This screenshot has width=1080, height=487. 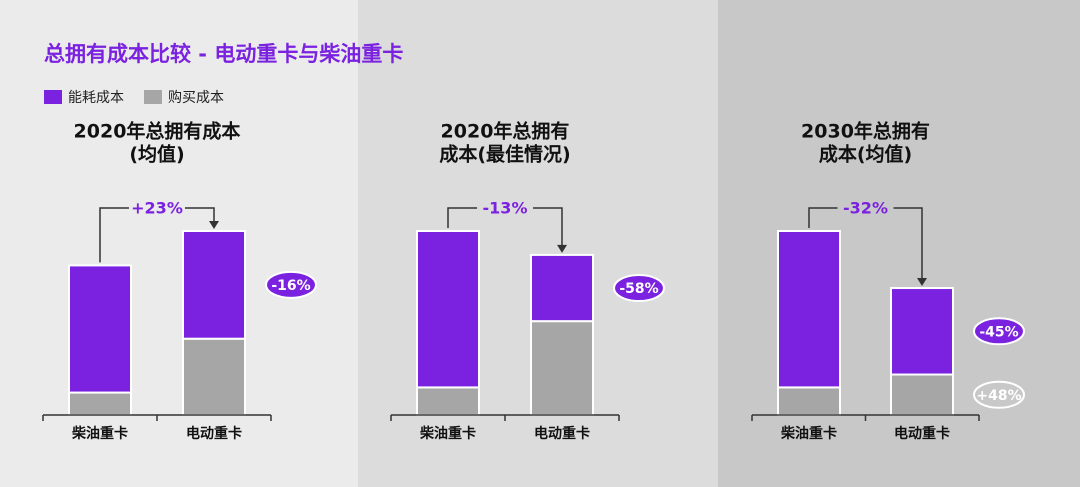 I want to click on change-label: -45%, so click(x=998, y=332).